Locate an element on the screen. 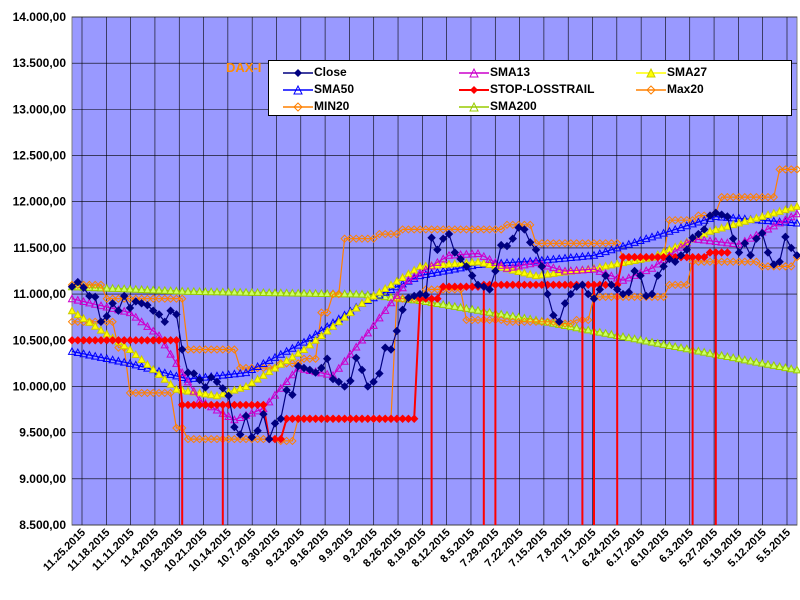 The height and width of the screenshot is (600, 800). y-tick-label: 8.500,00 is located at coordinates (42, 525).